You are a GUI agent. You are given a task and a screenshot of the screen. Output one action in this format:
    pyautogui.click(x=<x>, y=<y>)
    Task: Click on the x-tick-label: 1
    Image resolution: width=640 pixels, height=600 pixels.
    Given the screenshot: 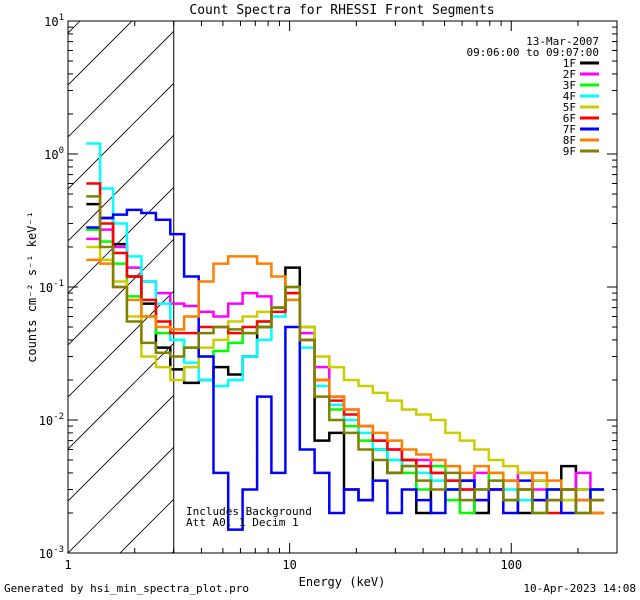 What is the action you would take?
    pyautogui.click(x=67, y=565)
    